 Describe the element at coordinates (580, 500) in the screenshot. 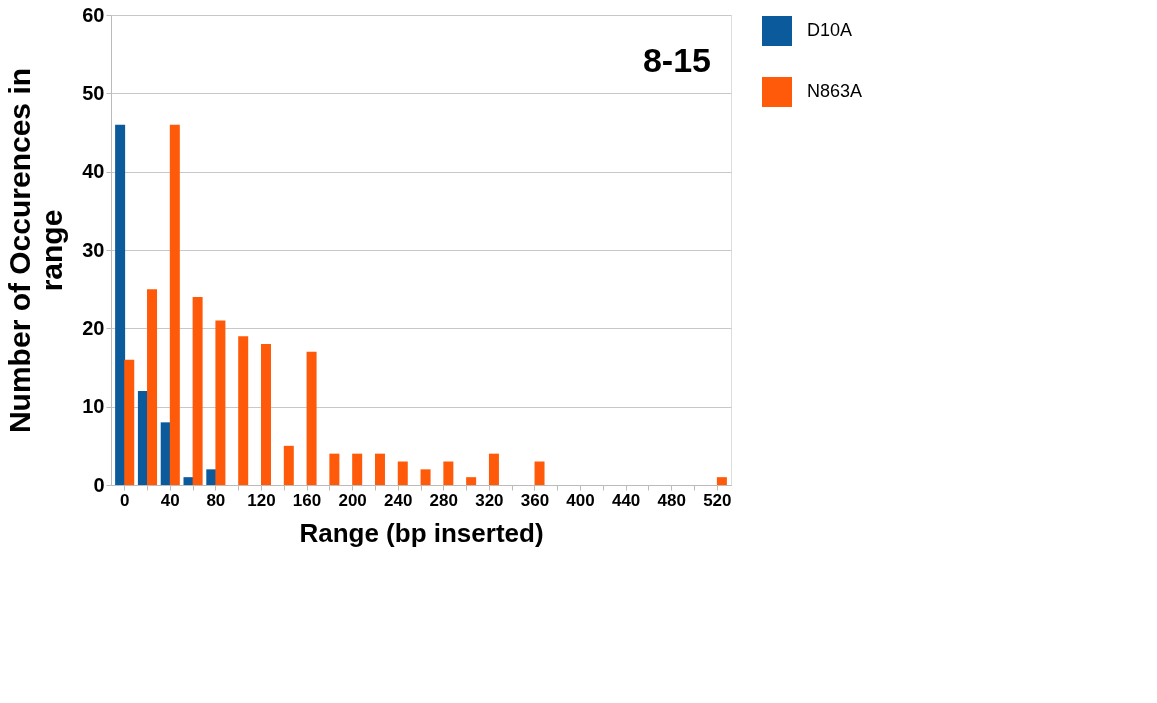

I see `x-tick-label: 400` at that location.